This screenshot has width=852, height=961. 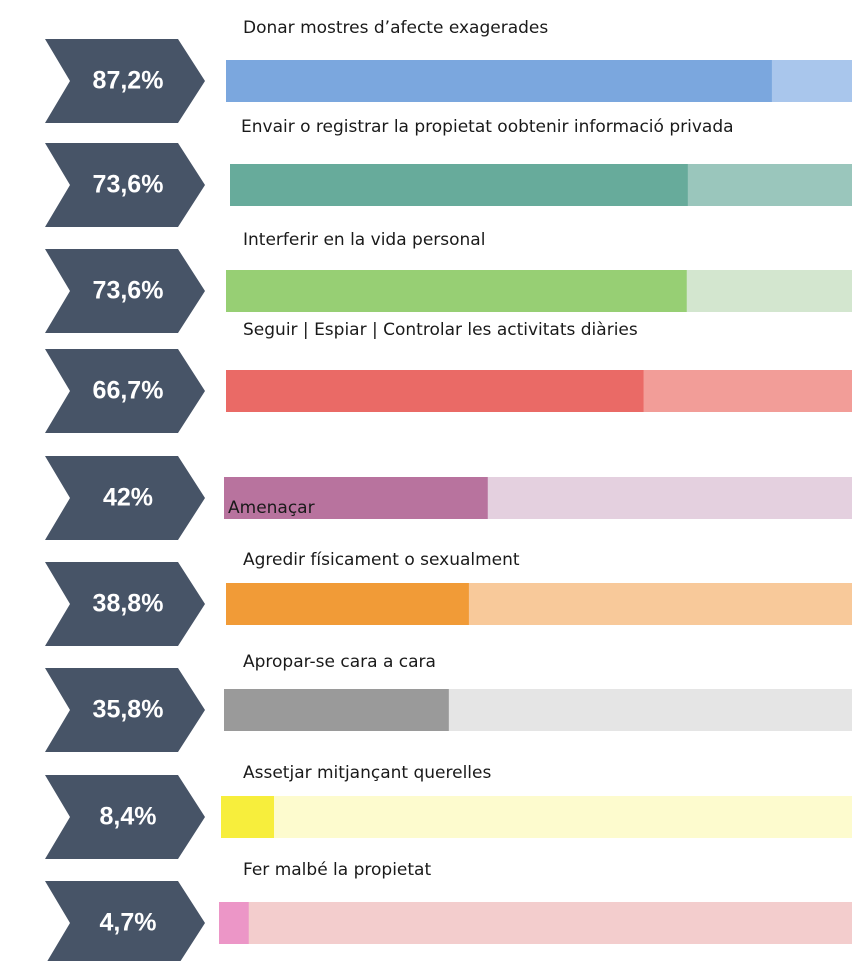 What do you see at coordinates (364, 240) in the screenshot?
I see `category-label: Interferir en la vida personal` at bounding box center [364, 240].